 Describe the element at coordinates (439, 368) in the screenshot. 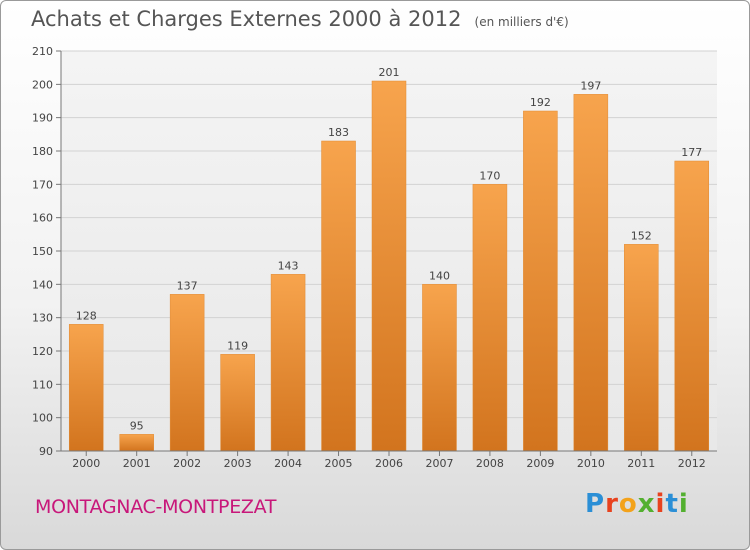

I see `bar-2007` at that location.